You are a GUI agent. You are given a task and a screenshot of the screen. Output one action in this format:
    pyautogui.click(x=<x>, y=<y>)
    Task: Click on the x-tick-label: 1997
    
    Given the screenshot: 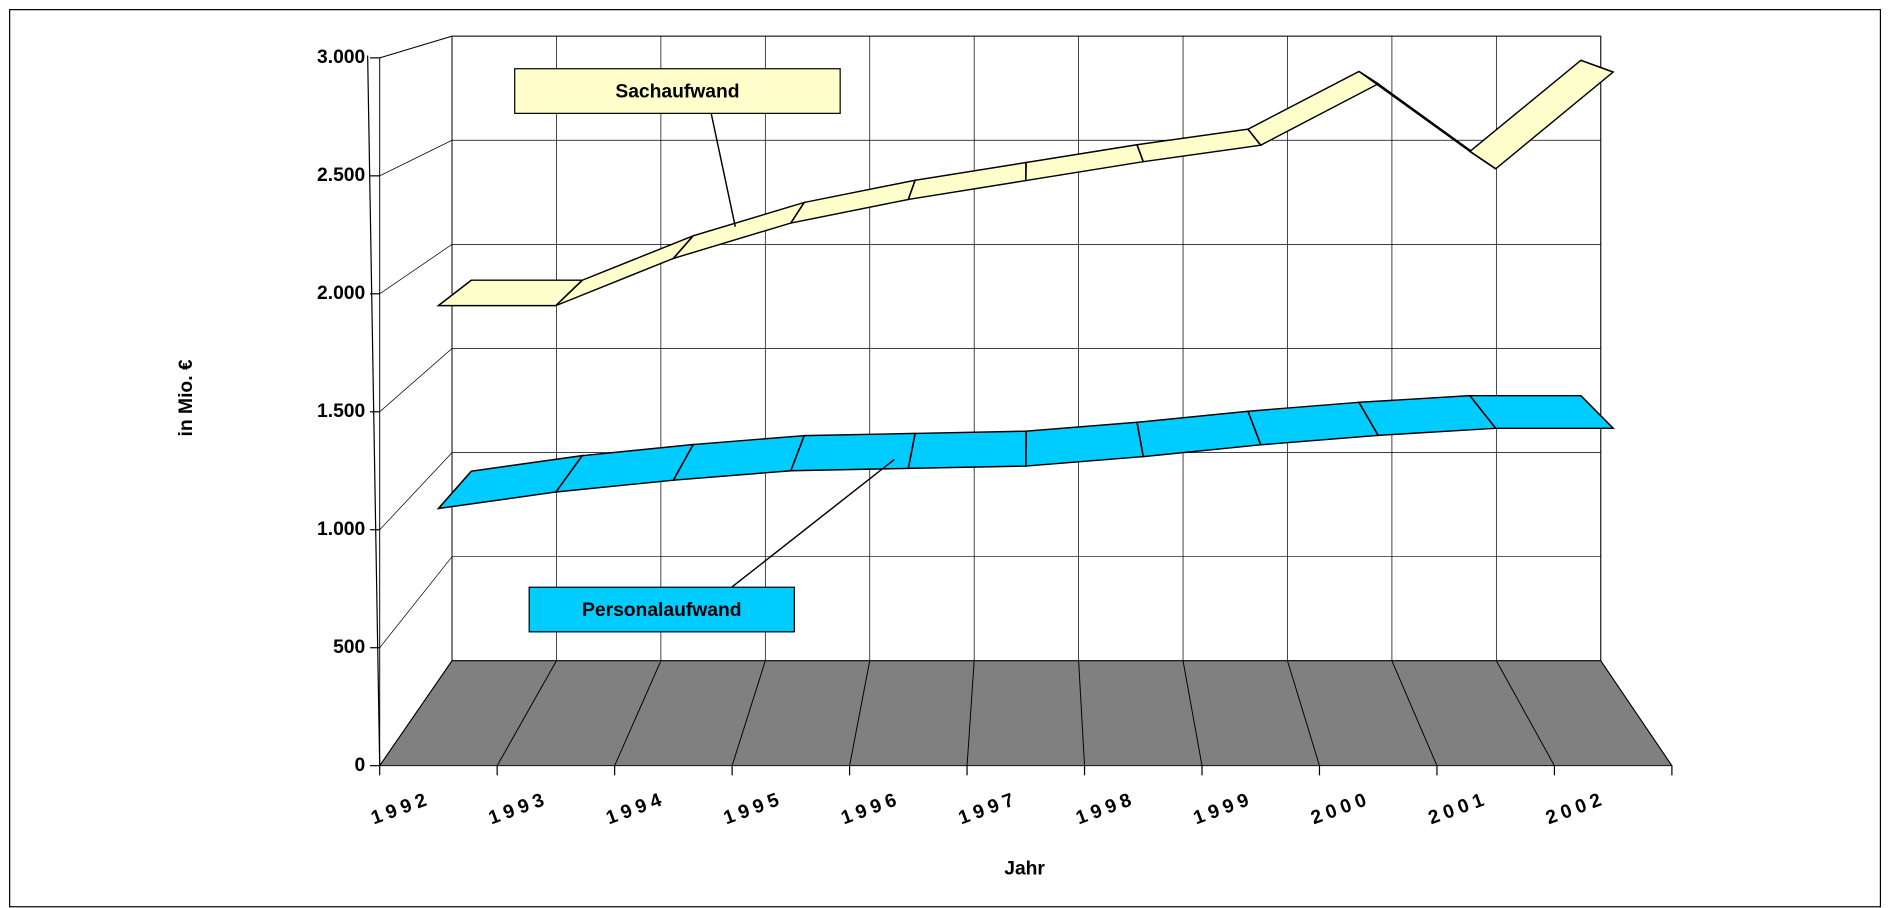 What is the action you would take?
    pyautogui.click(x=989, y=808)
    